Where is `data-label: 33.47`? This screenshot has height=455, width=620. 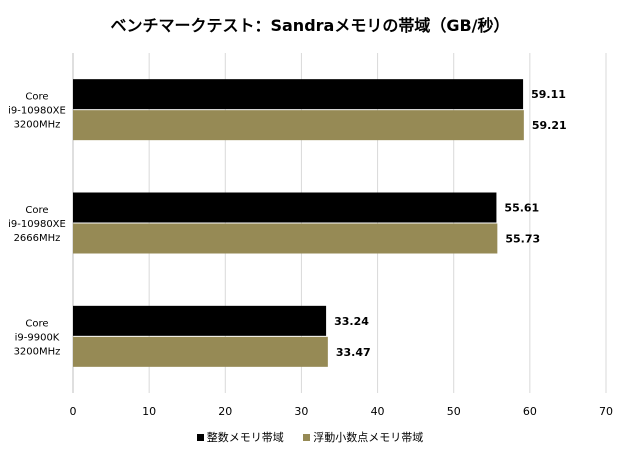
data-label: 33.47 is located at coordinates (353, 352).